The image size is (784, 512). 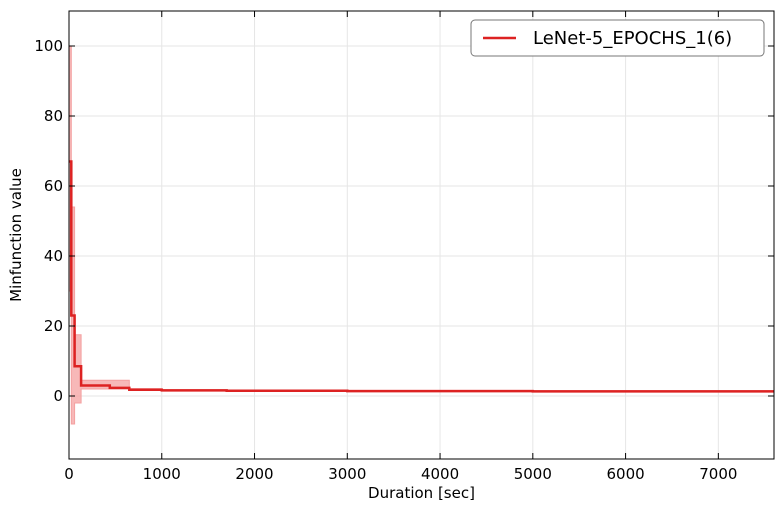 I want to click on y-tick-label: 40, so click(x=53, y=256).